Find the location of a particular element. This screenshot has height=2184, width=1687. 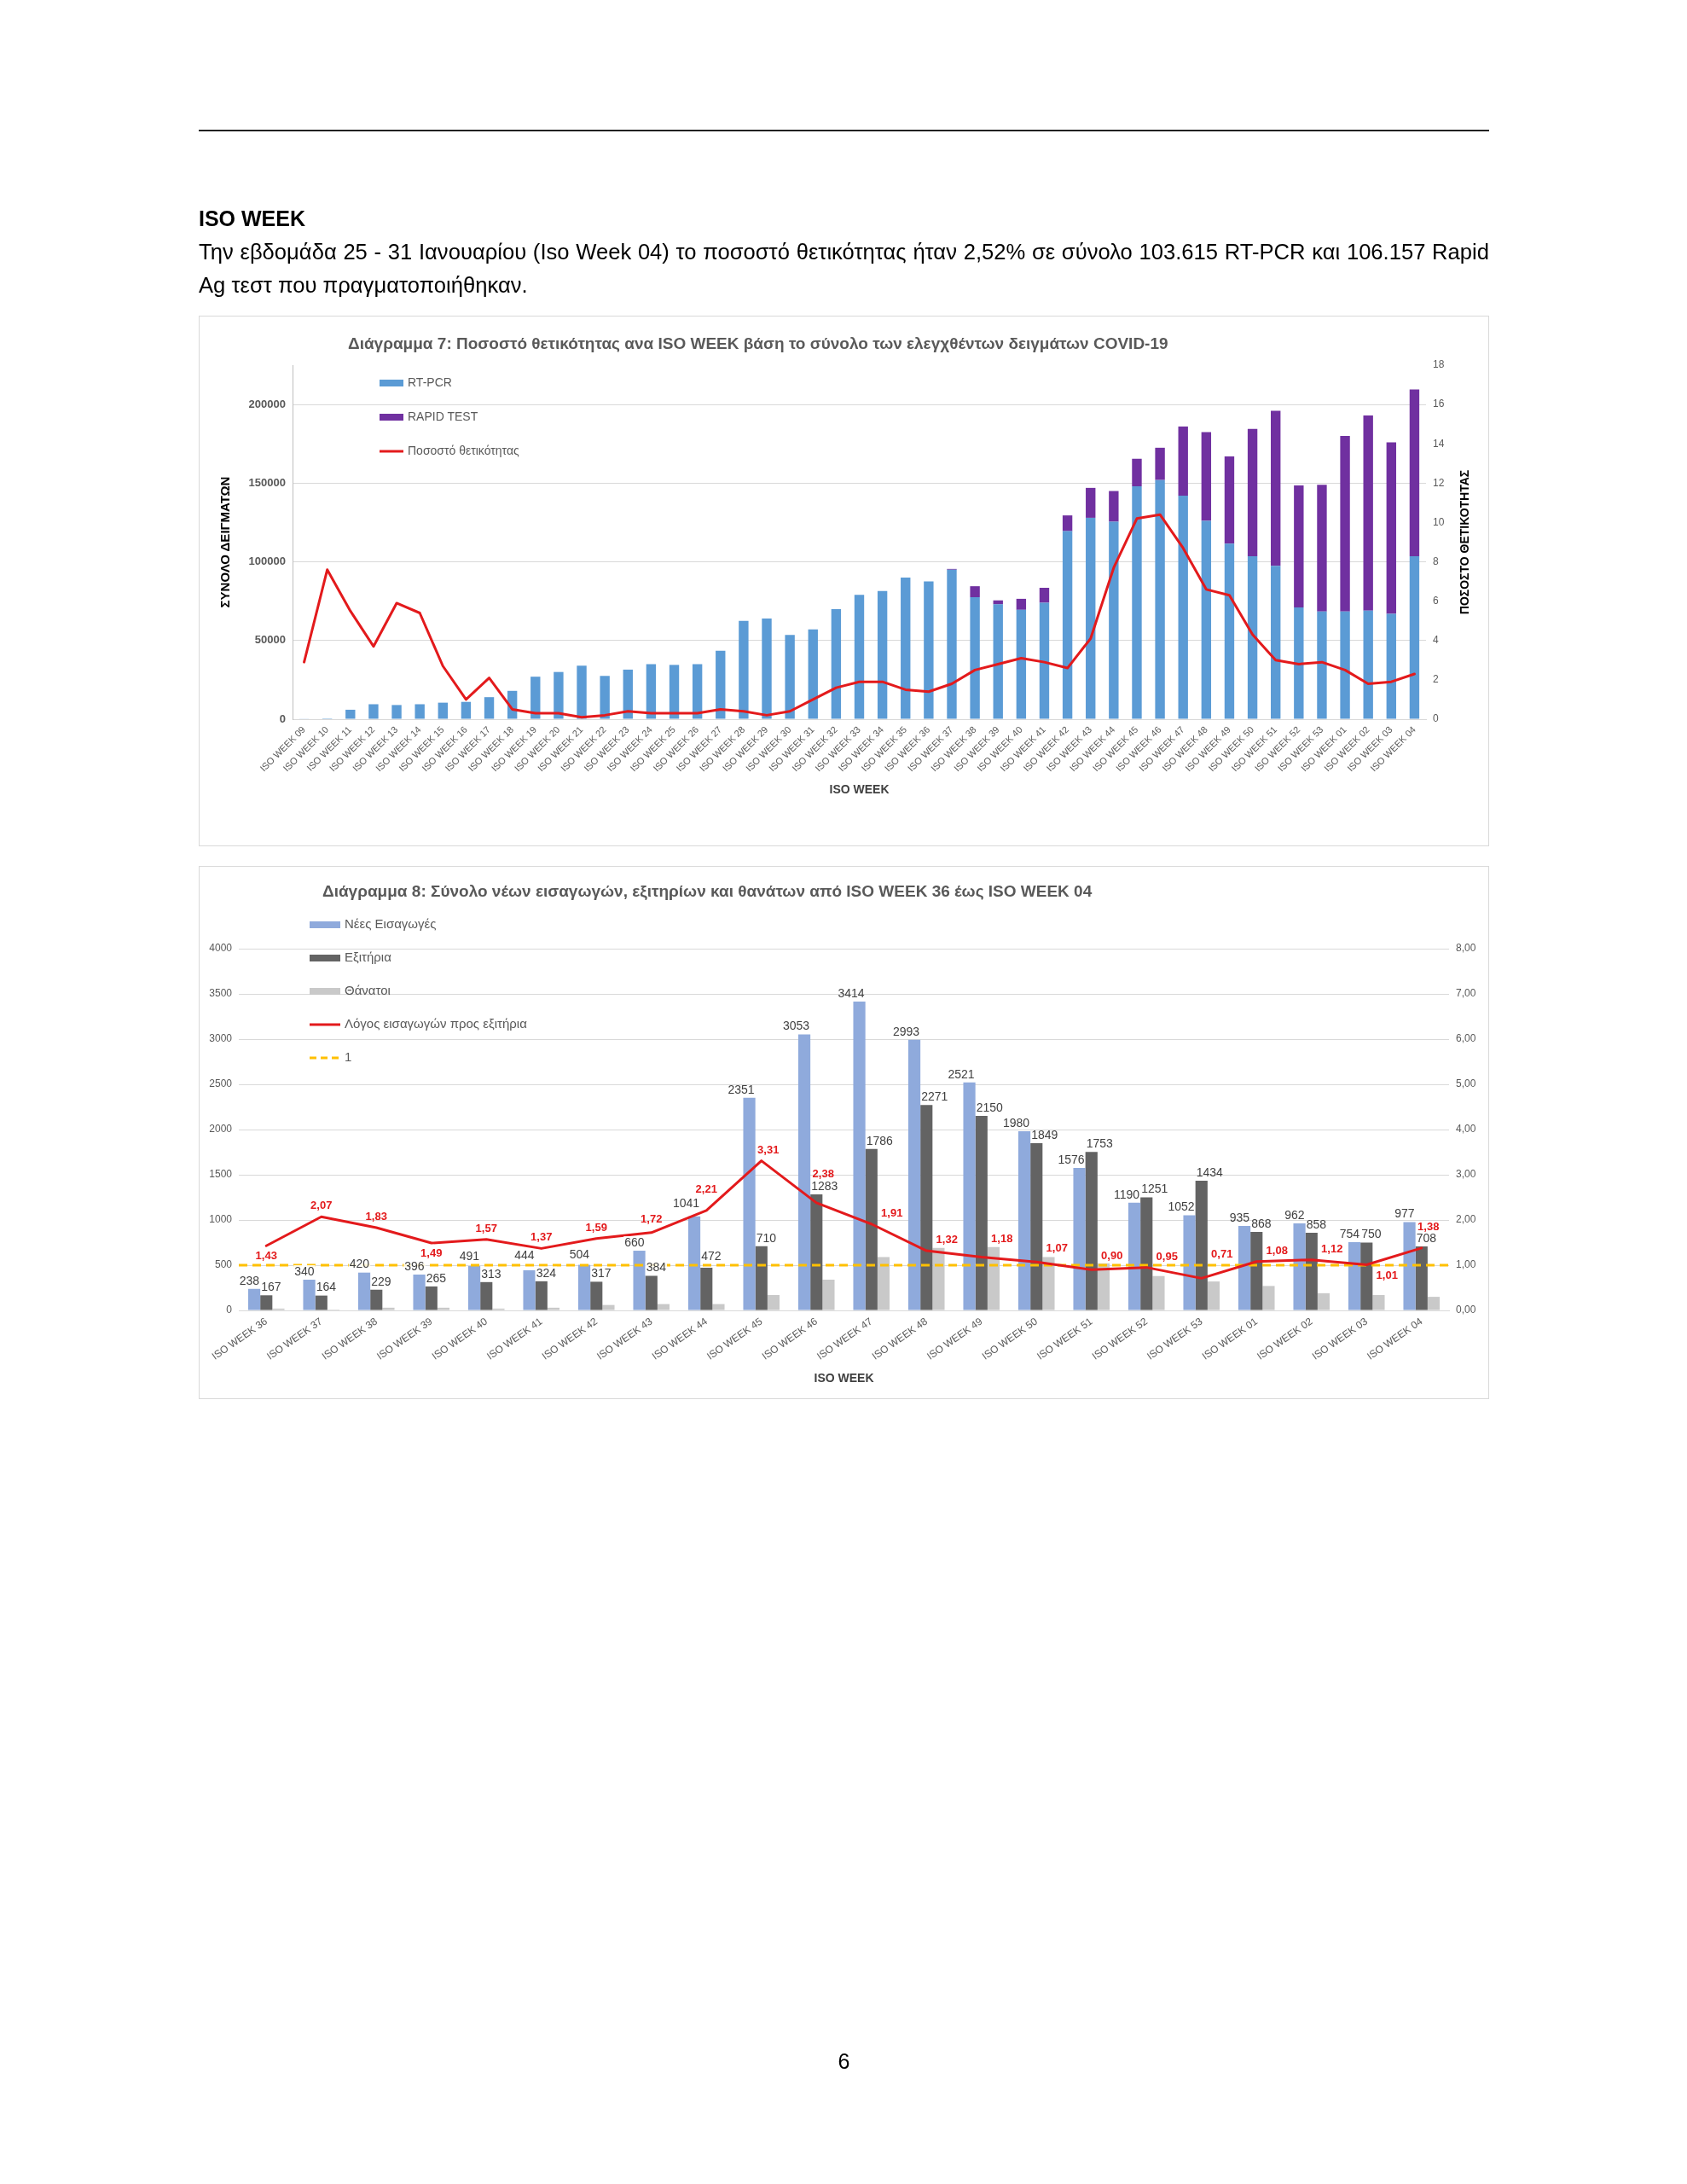

data-label: 167 is located at coordinates (271, 1287).